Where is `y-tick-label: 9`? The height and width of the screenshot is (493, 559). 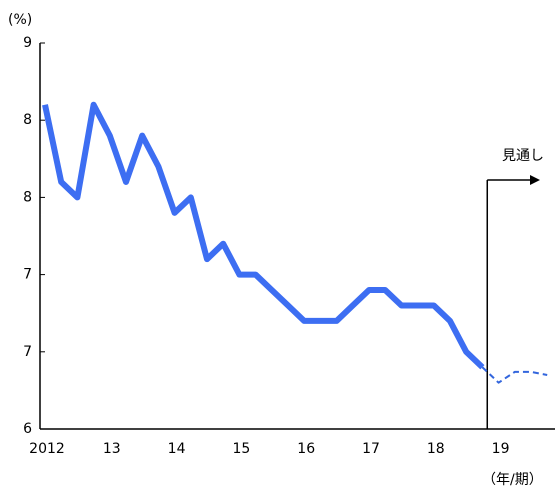
y-tick-label: 9 is located at coordinates (27, 43).